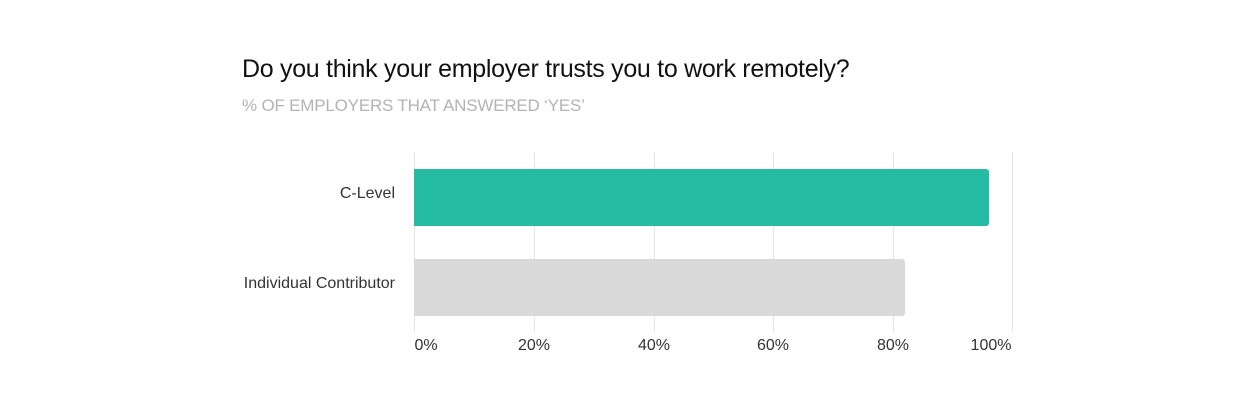  I want to click on category-label: Individual Contributor, so click(319, 283).